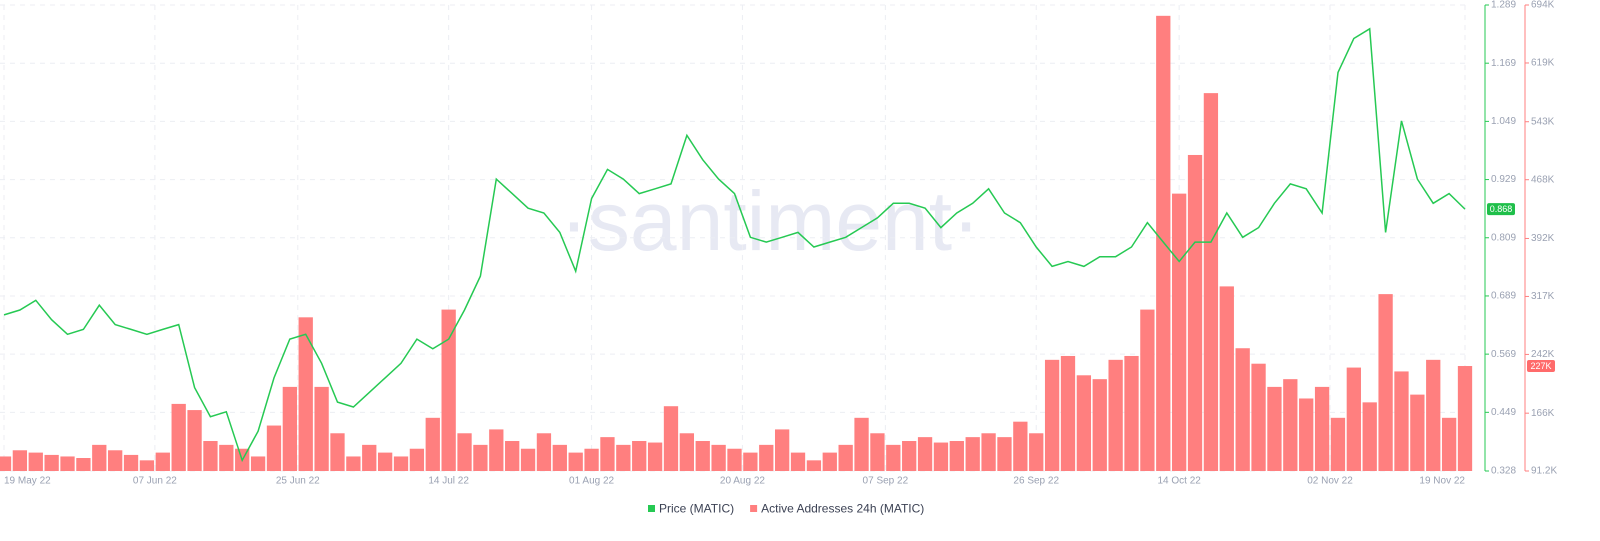 The width and height of the screenshot is (1600, 541). What do you see at coordinates (1503, 179) in the screenshot?
I see `y-tick-label: 0.929` at bounding box center [1503, 179].